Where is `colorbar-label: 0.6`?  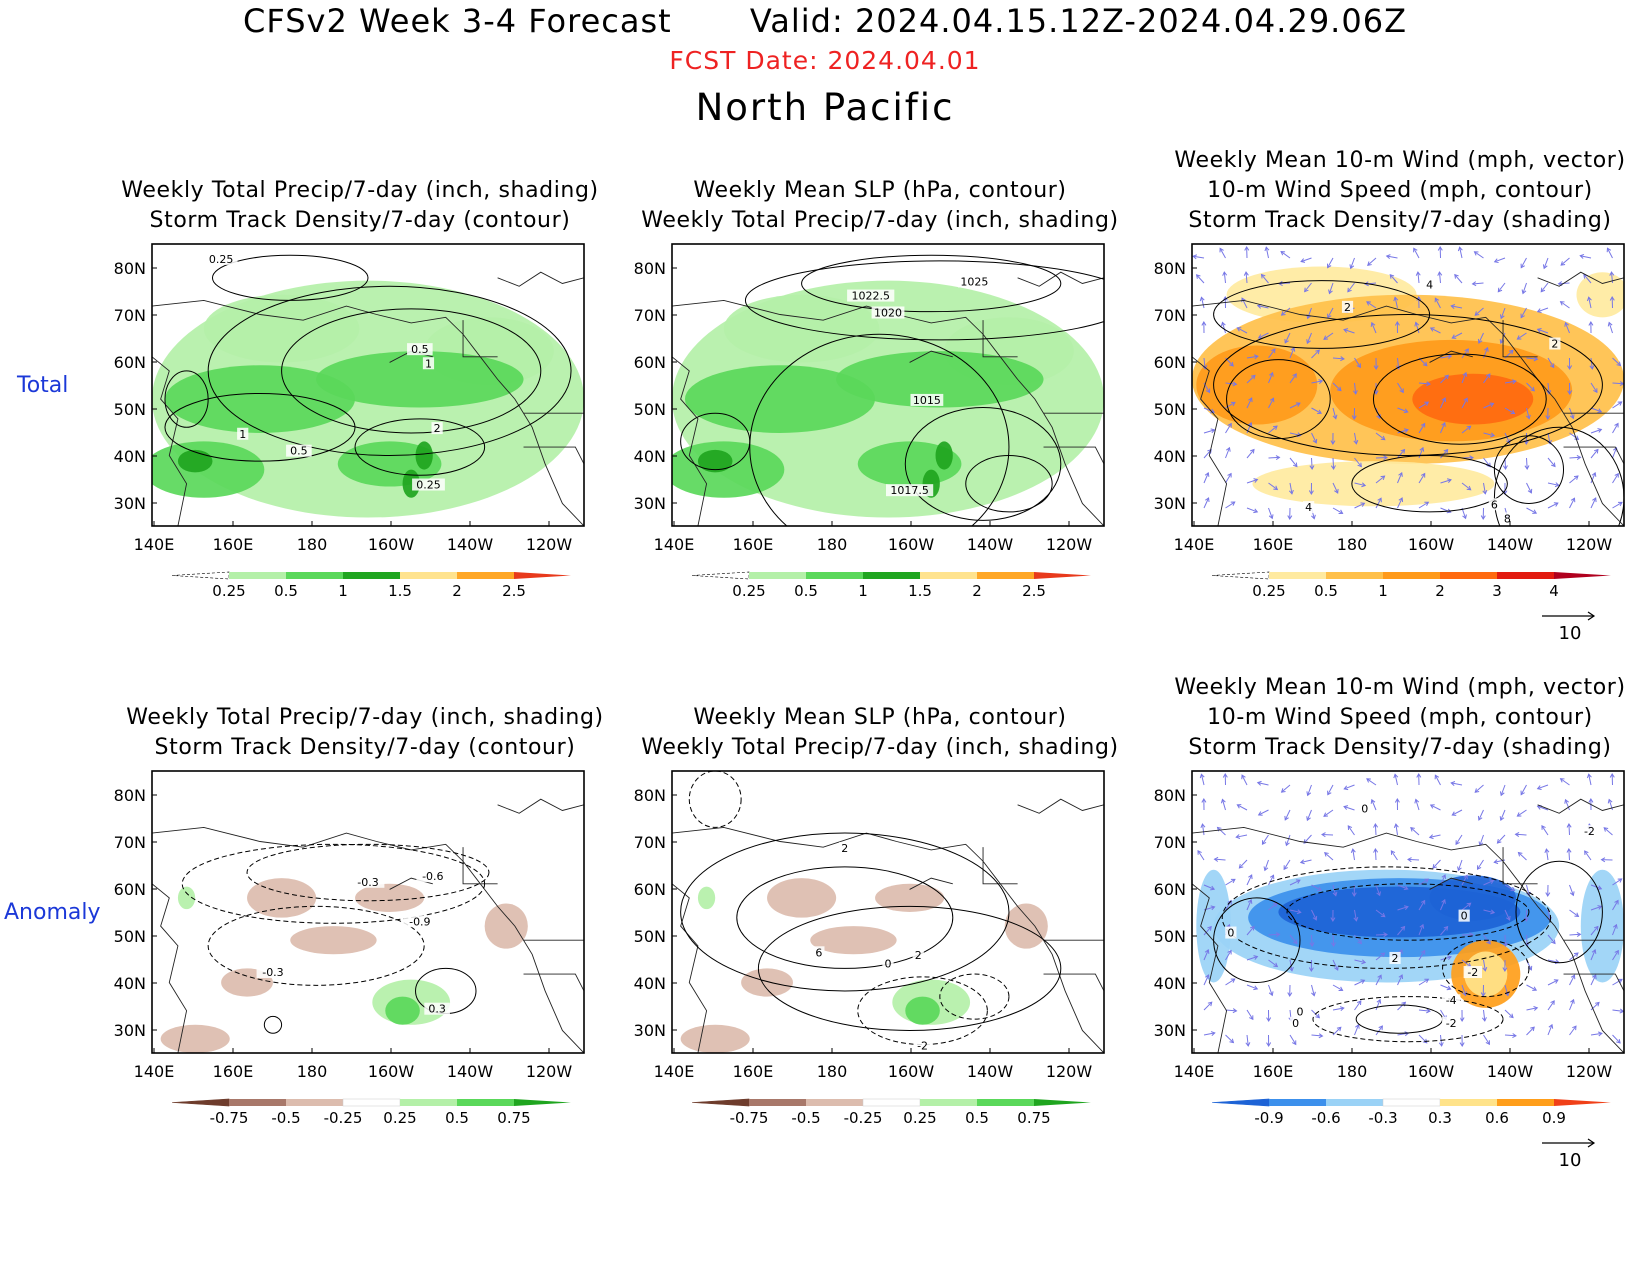 colorbar-label: 0.6 is located at coordinates (1497, 1118).